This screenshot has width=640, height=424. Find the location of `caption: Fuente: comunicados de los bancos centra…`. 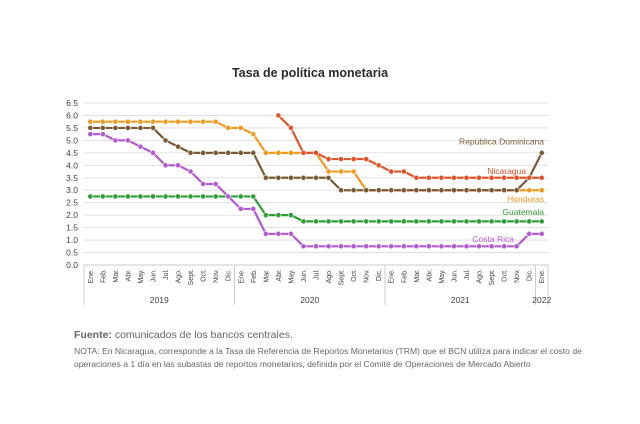

caption: Fuente: comunicados de los bancos centra… is located at coordinates (334, 350).